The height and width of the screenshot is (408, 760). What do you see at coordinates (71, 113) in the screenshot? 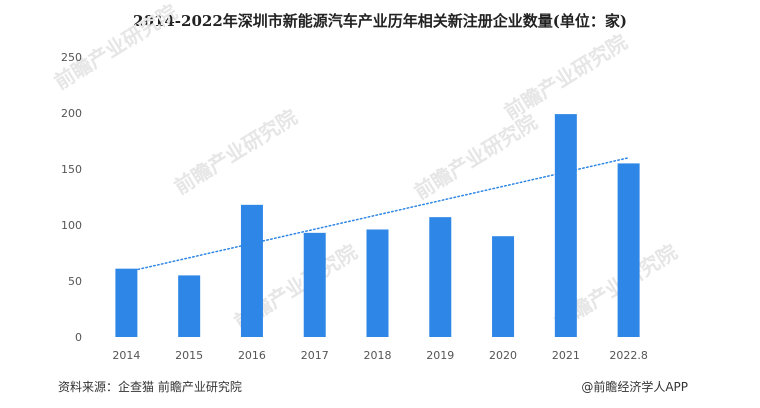
I see `y-tick-label: 200` at bounding box center [71, 113].